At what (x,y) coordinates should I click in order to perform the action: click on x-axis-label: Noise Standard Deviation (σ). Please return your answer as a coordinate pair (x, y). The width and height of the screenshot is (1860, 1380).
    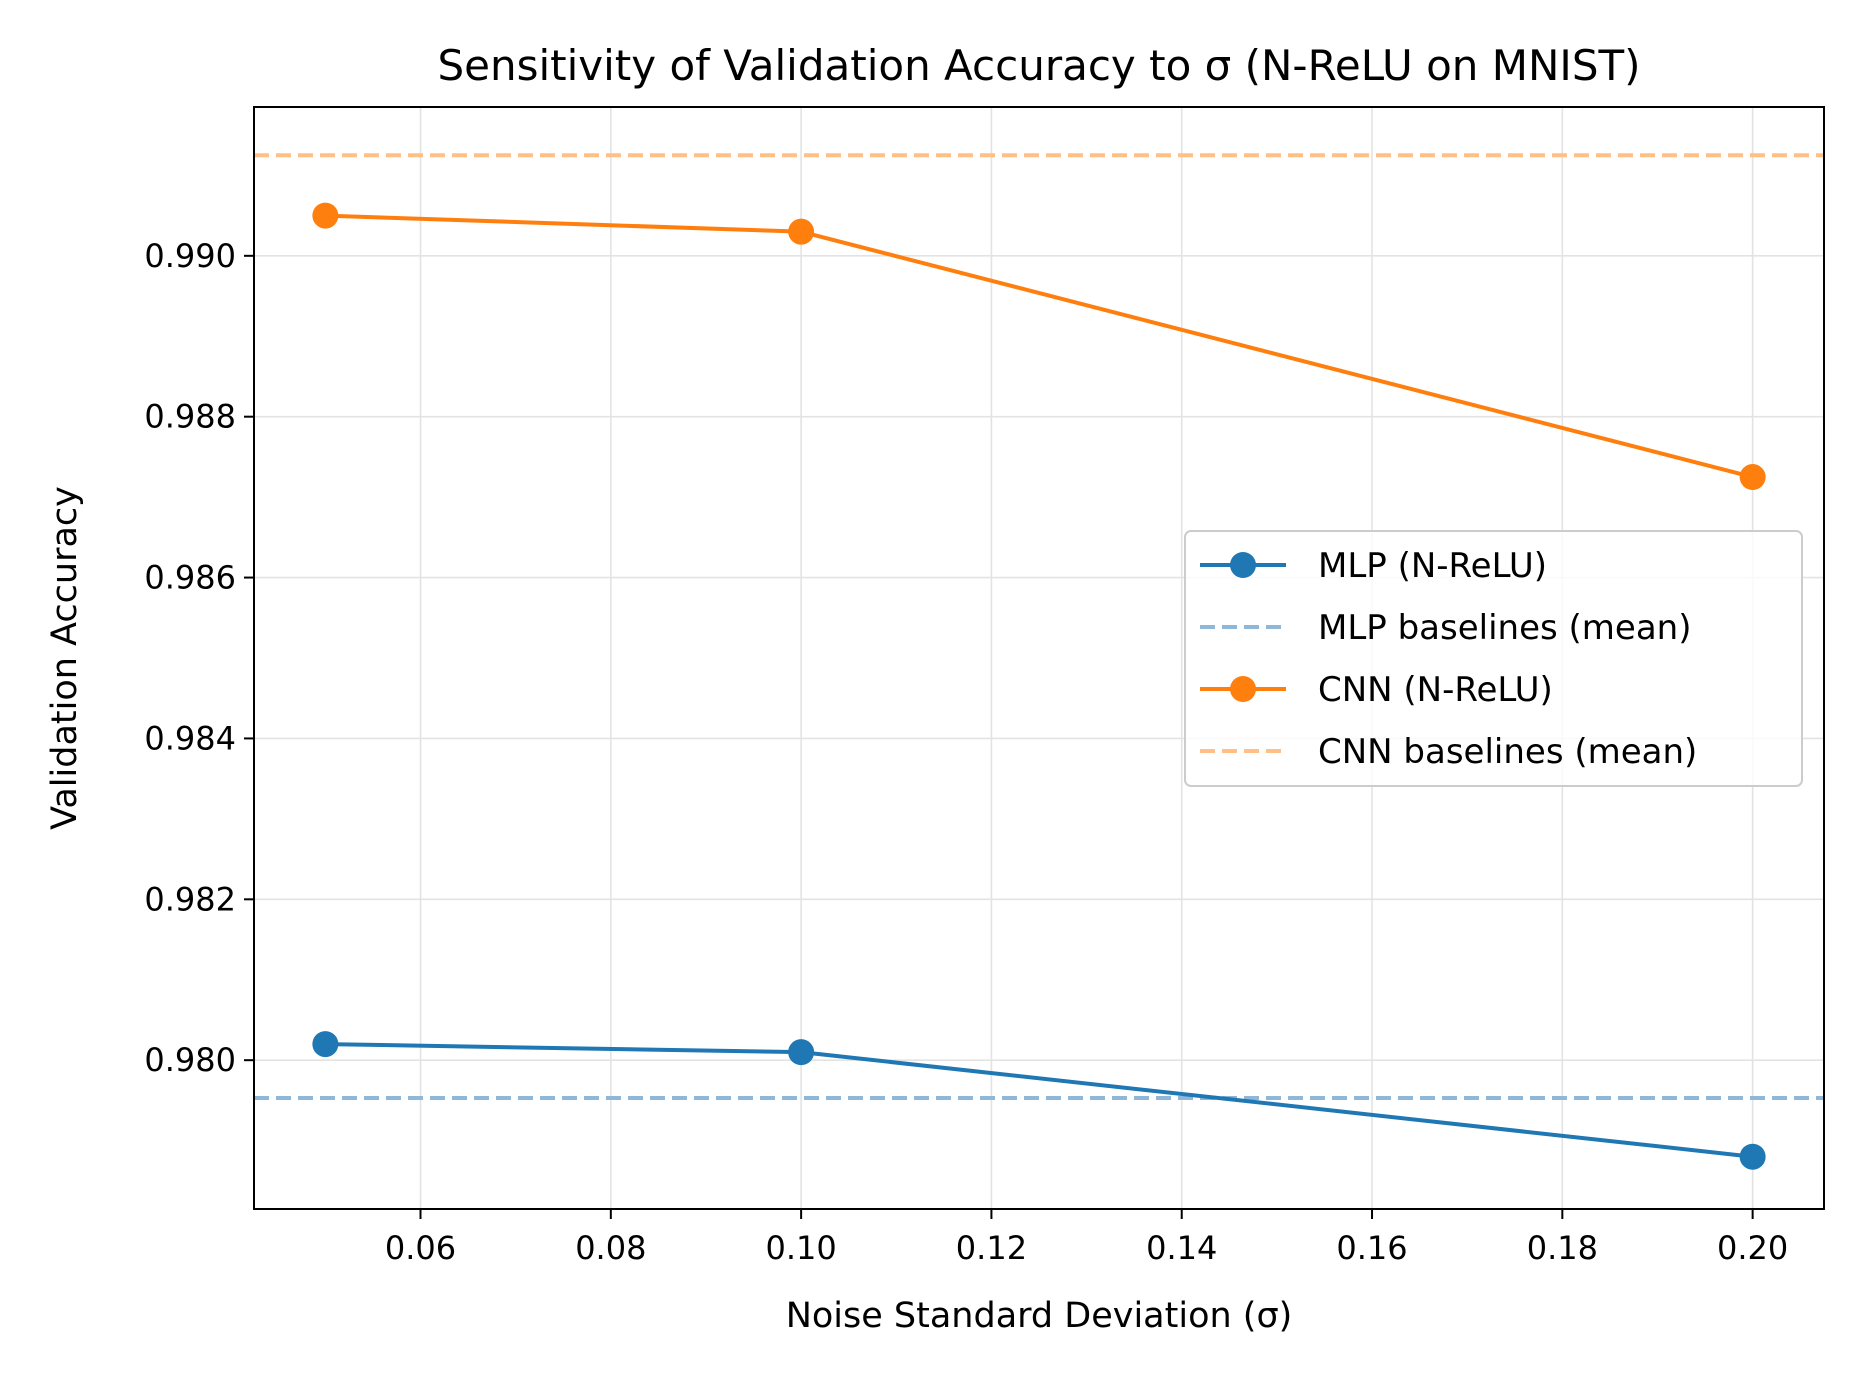
    Looking at the image, I should click on (1039, 1316).